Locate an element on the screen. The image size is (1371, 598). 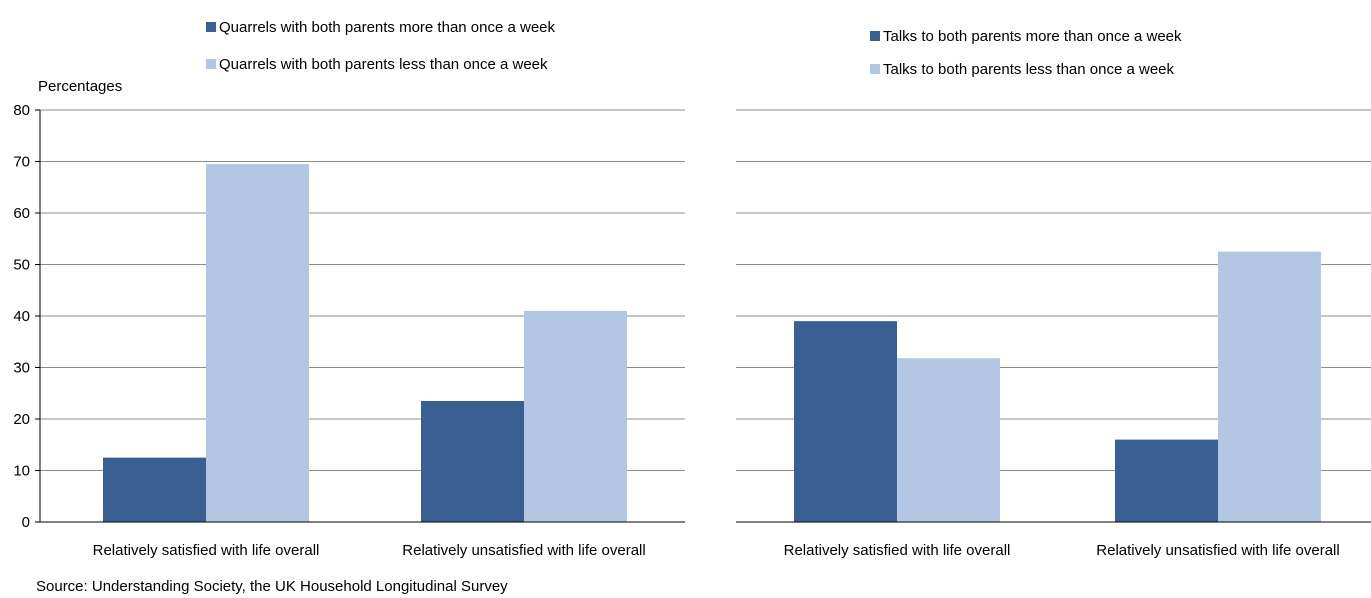
chart-2-category-label: Relatively unsatisfied with life overall is located at coordinates (1217, 550).